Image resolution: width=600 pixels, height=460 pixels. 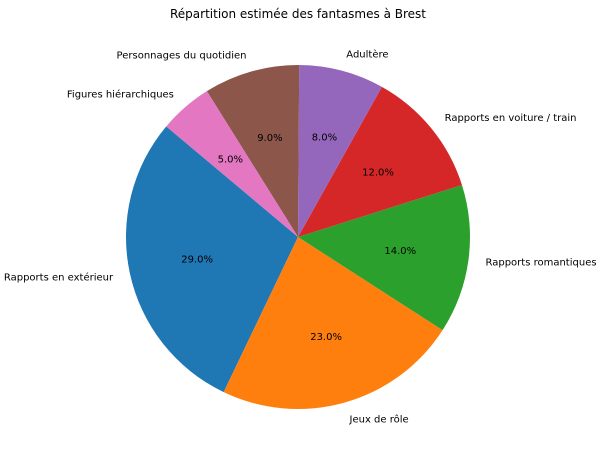 I want to click on category-label: Personnages du quotidien, so click(x=182, y=55).